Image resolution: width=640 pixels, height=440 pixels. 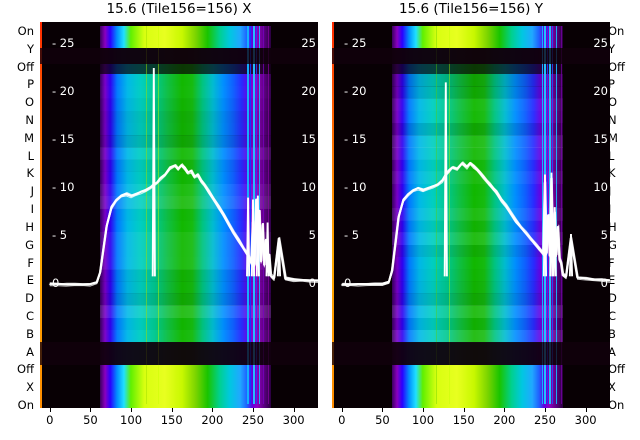 I want to click on dipole-label-right-o-4: O, so click(x=613, y=102).